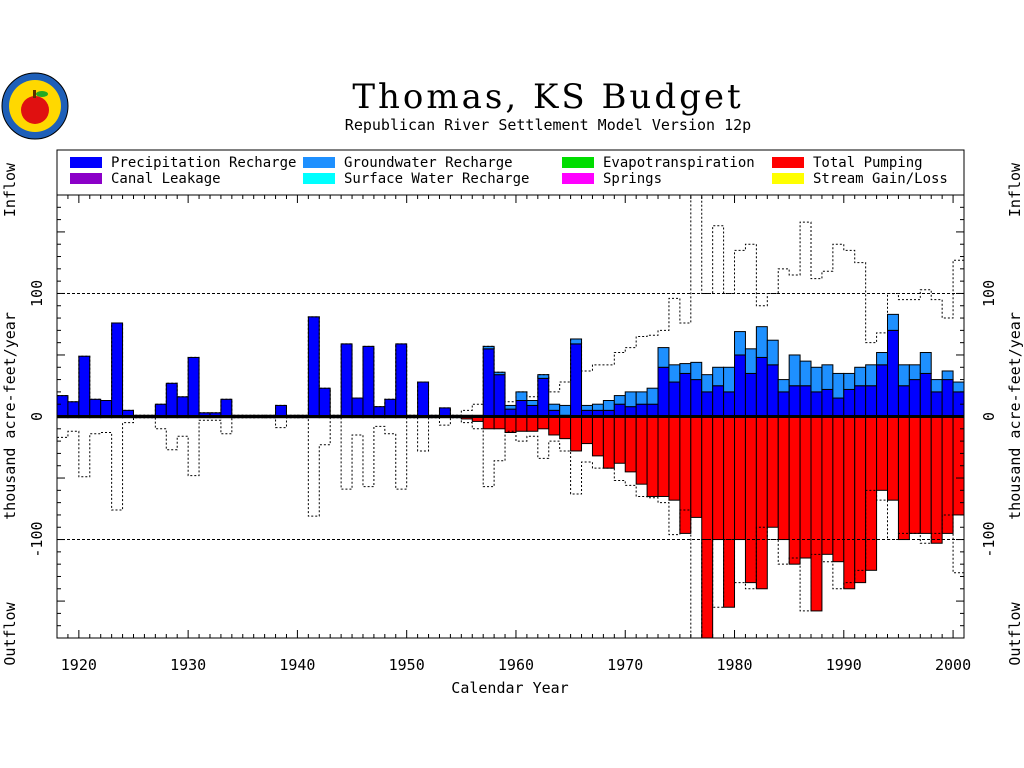  I want to click on inflow-label-right: Inflow, so click(1015, 189).